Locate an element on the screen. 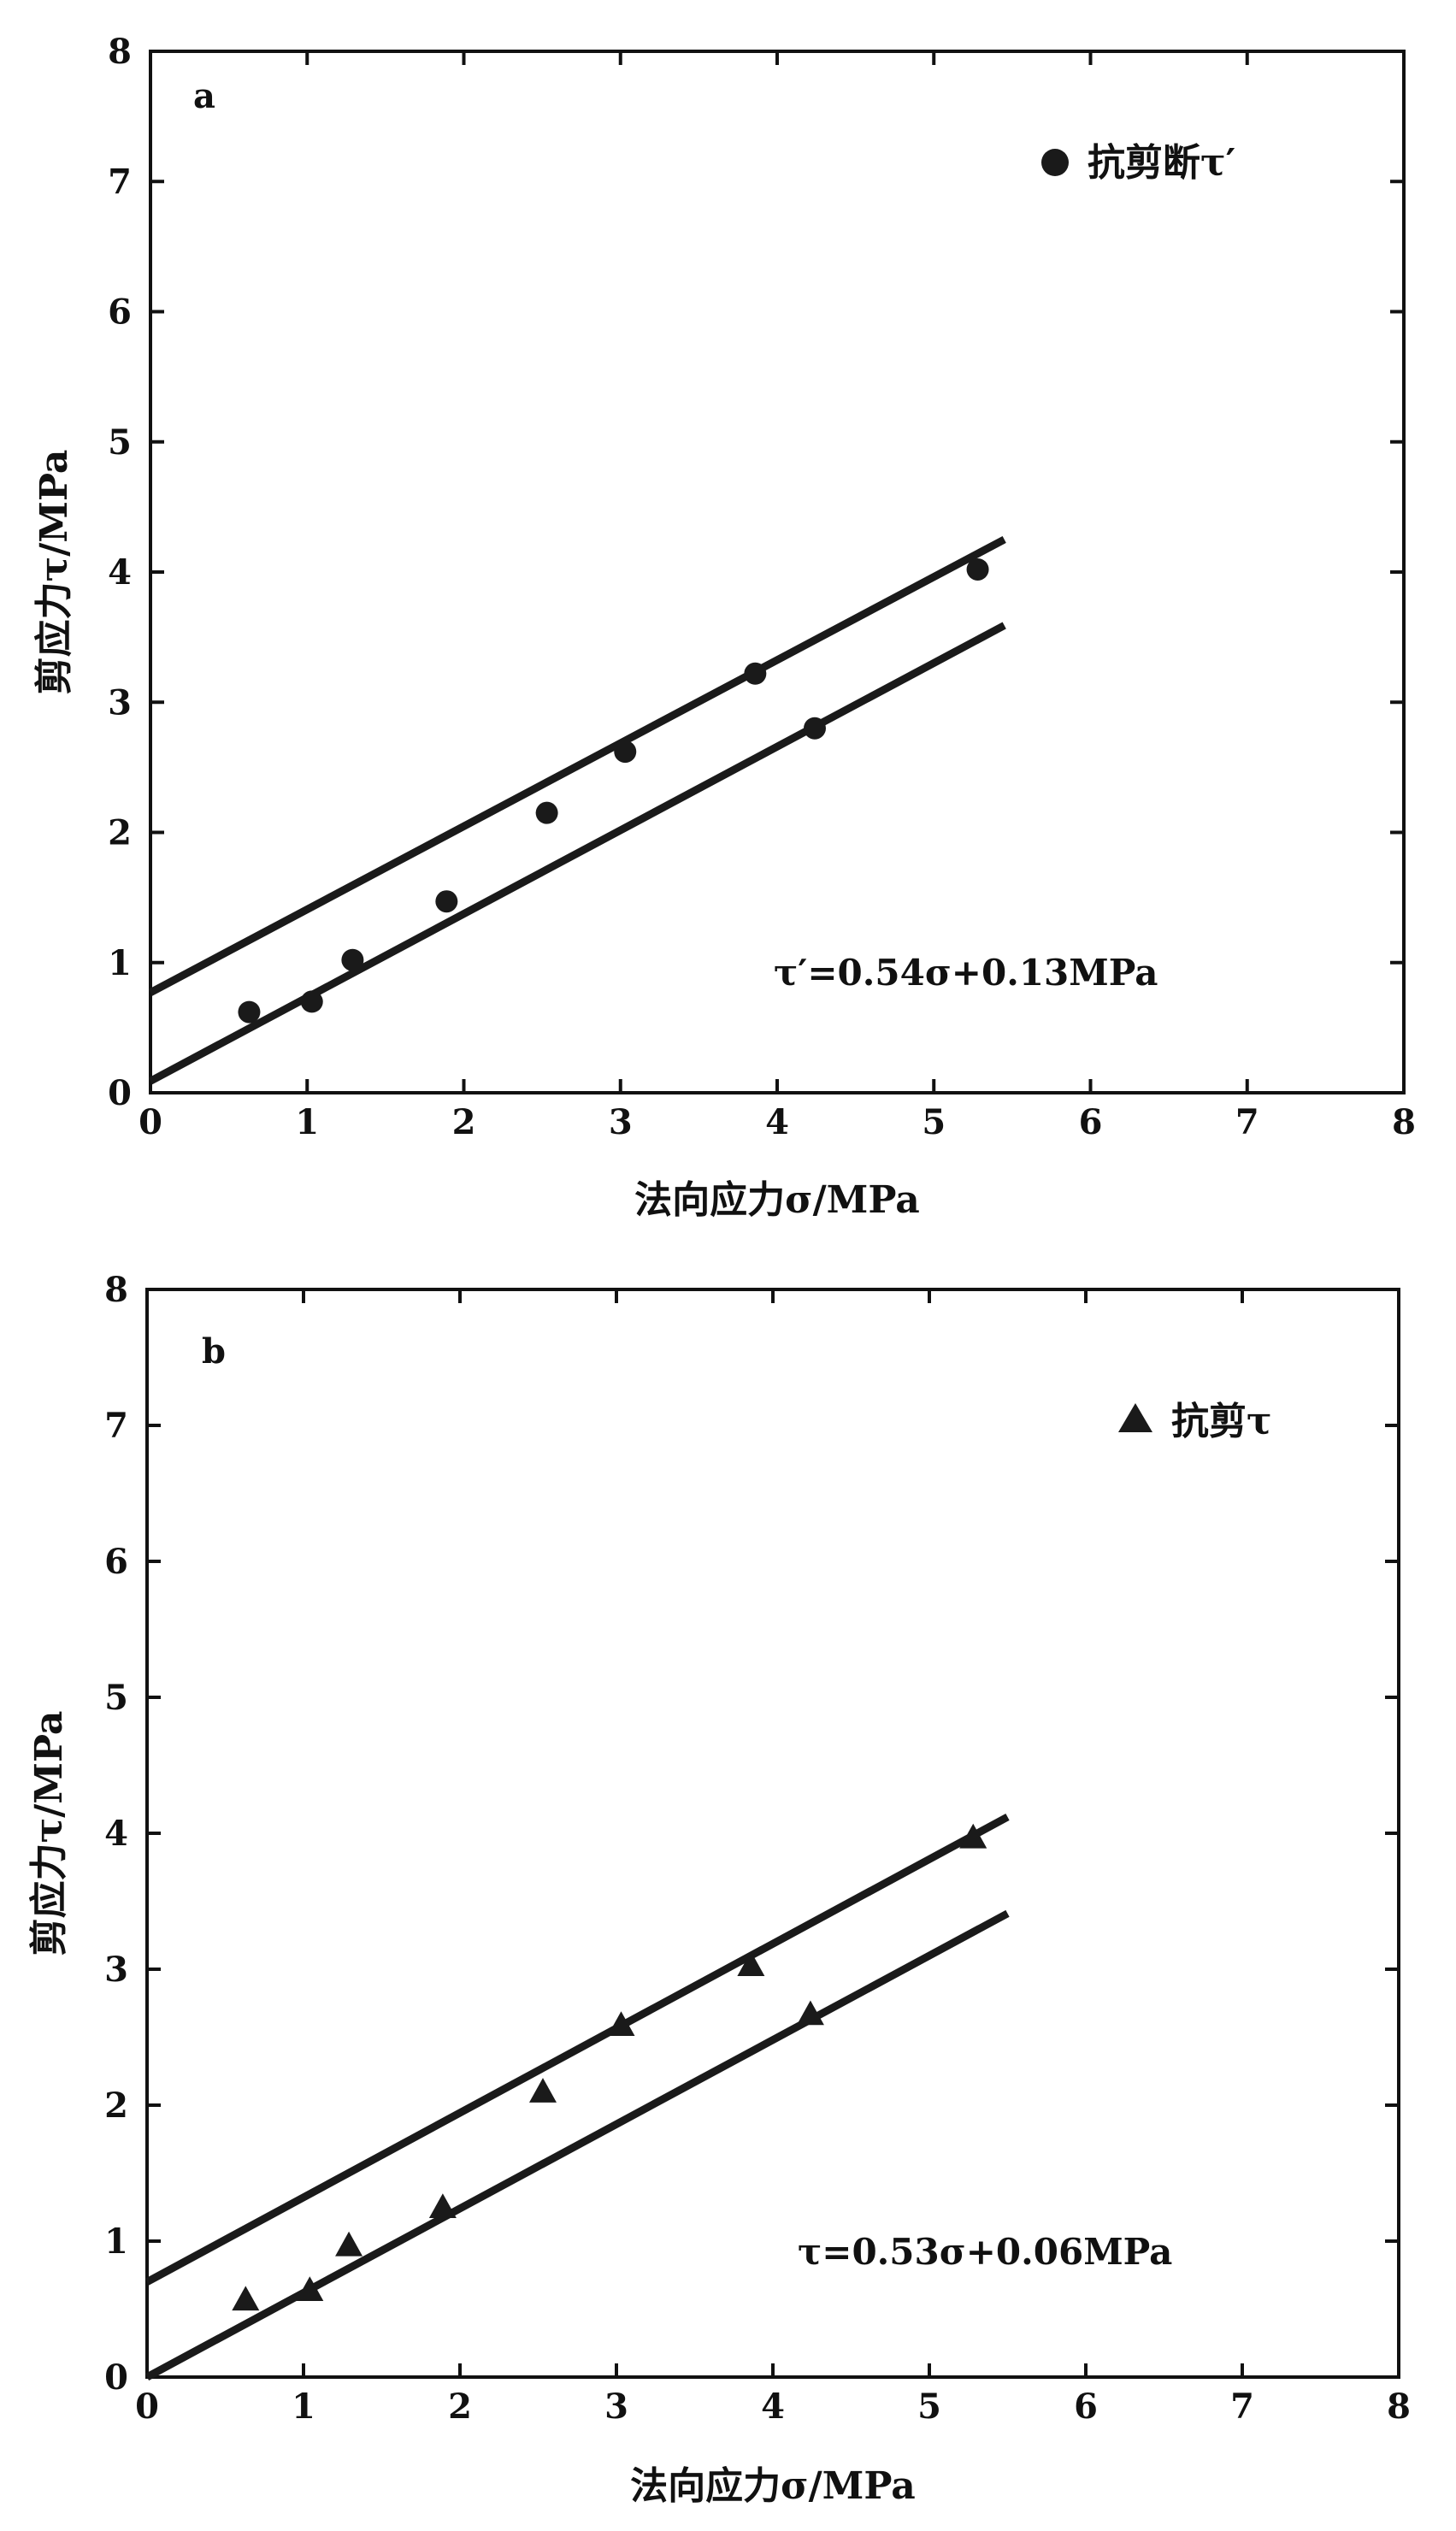  regression-equation: τ=0.53σ+0.06MPa is located at coordinates (985, 2252).